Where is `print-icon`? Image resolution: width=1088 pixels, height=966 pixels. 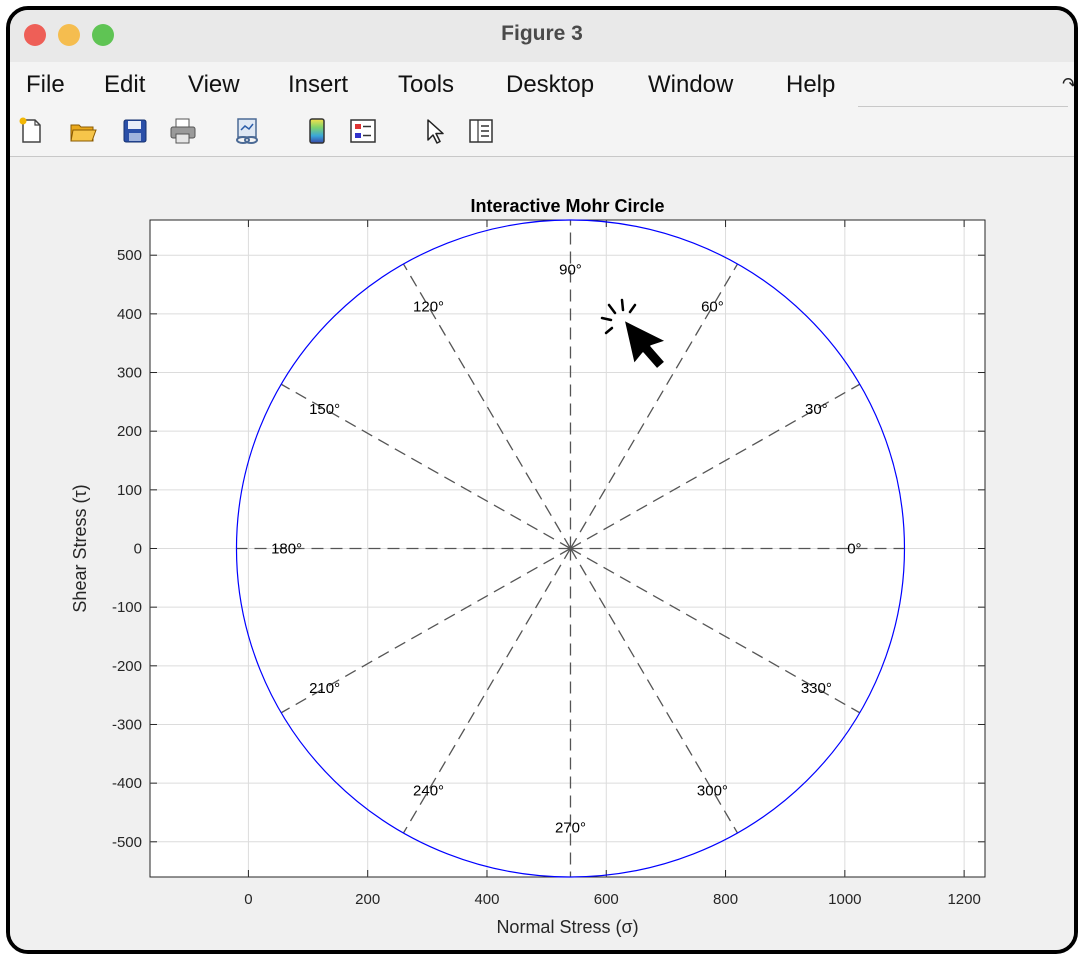
print-icon is located at coordinates (183, 131).